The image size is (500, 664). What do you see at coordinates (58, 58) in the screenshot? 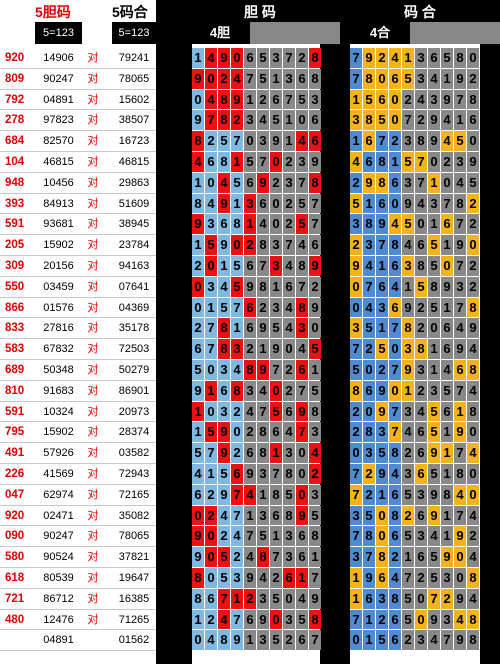
I see `dan-number: 14906` at bounding box center [58, 58].